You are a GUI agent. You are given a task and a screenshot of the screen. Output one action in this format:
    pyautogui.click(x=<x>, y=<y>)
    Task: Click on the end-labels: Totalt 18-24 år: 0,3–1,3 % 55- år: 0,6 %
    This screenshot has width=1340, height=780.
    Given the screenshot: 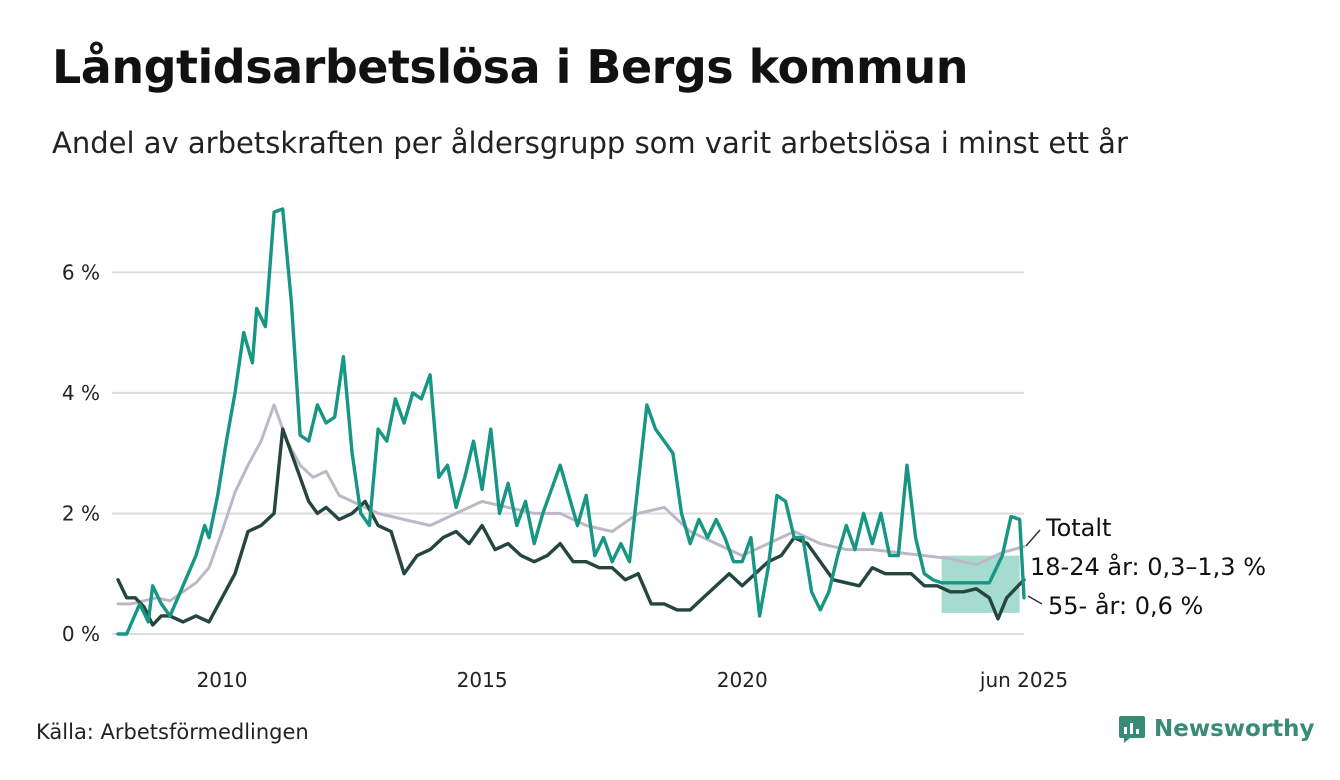 What is the action you would take?
    pyautogui.click(x=1145, y=567)
    